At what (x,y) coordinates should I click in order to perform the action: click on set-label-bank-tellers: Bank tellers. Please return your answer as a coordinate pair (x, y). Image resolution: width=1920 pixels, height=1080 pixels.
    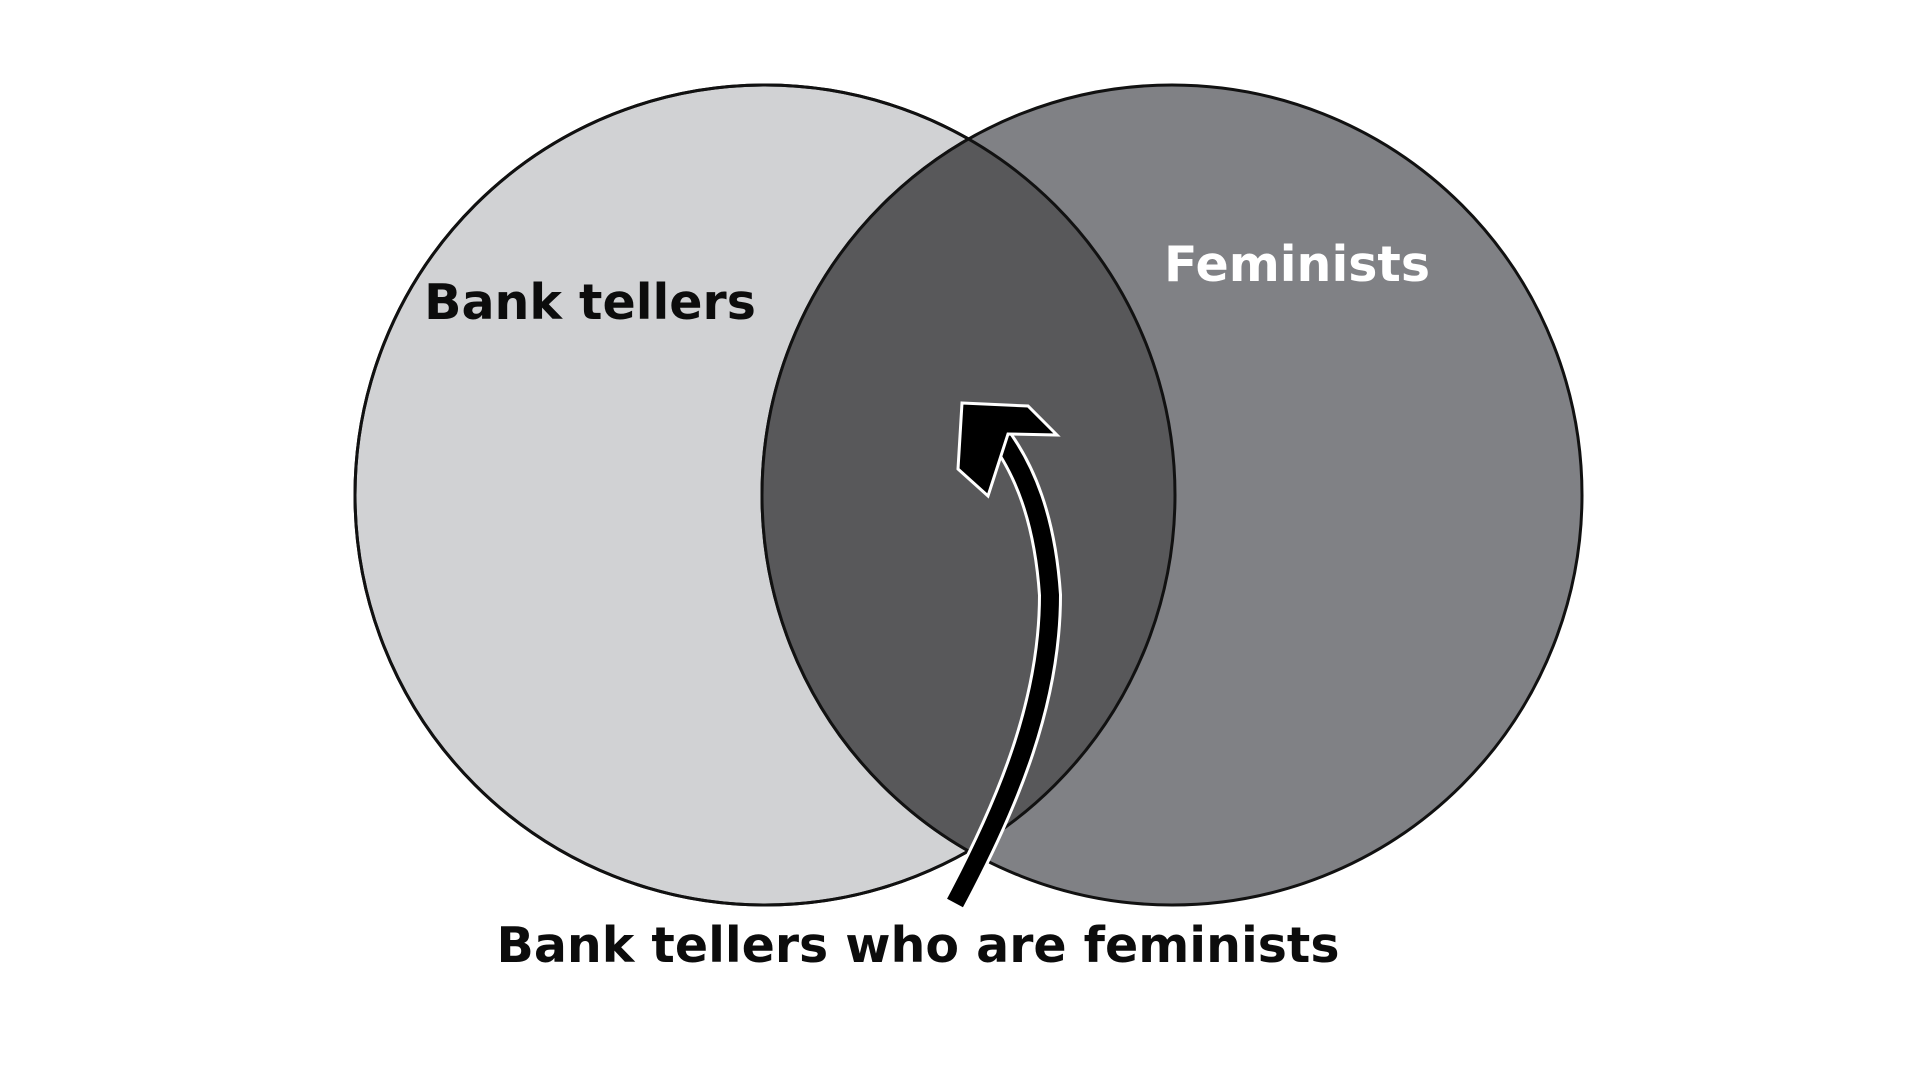
    Looking at the image, I should click on (590, 302).